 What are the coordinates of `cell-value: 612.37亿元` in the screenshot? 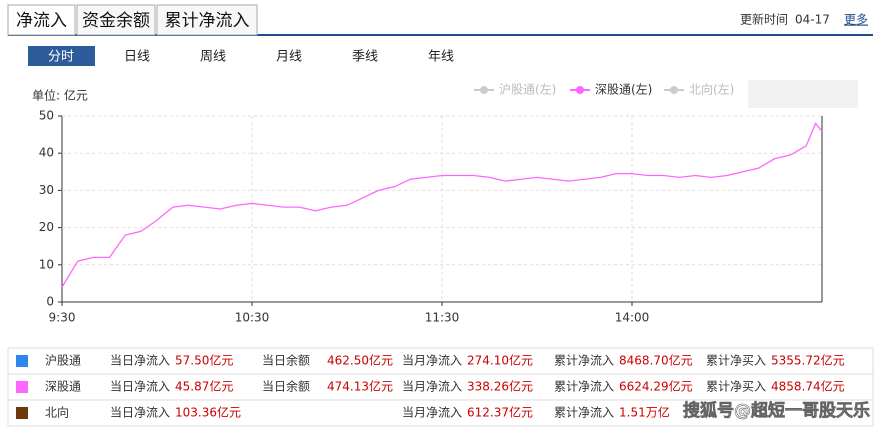 It's located at (500, 412).